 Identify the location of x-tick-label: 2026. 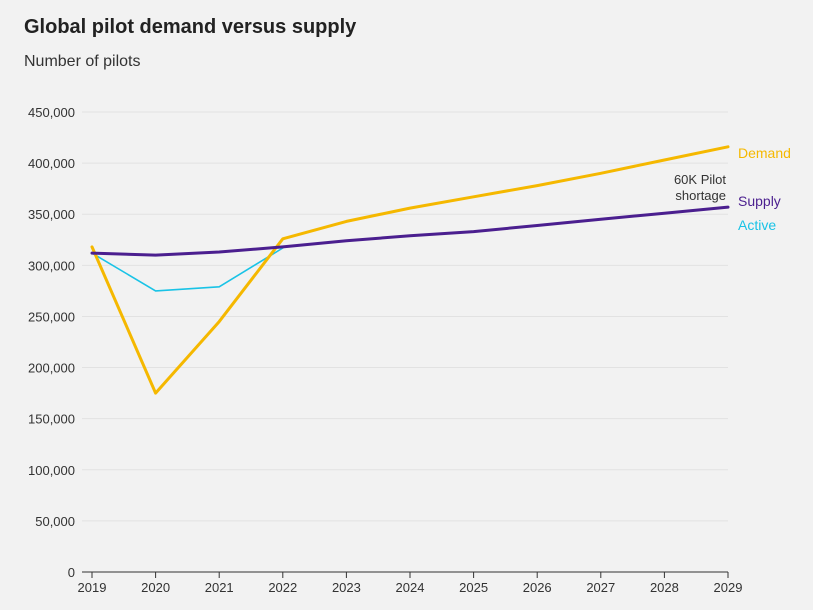
(537, 587).